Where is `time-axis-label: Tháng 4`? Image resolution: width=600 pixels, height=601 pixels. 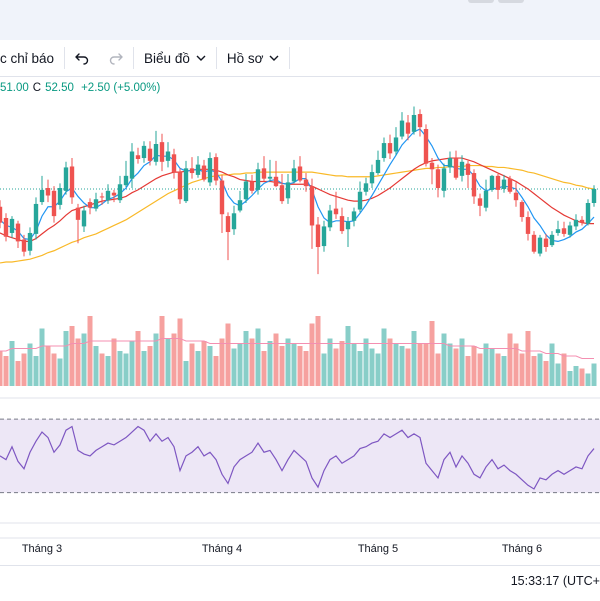 time-axis-label: Tháng 4 is located at coordinates (222, 549).